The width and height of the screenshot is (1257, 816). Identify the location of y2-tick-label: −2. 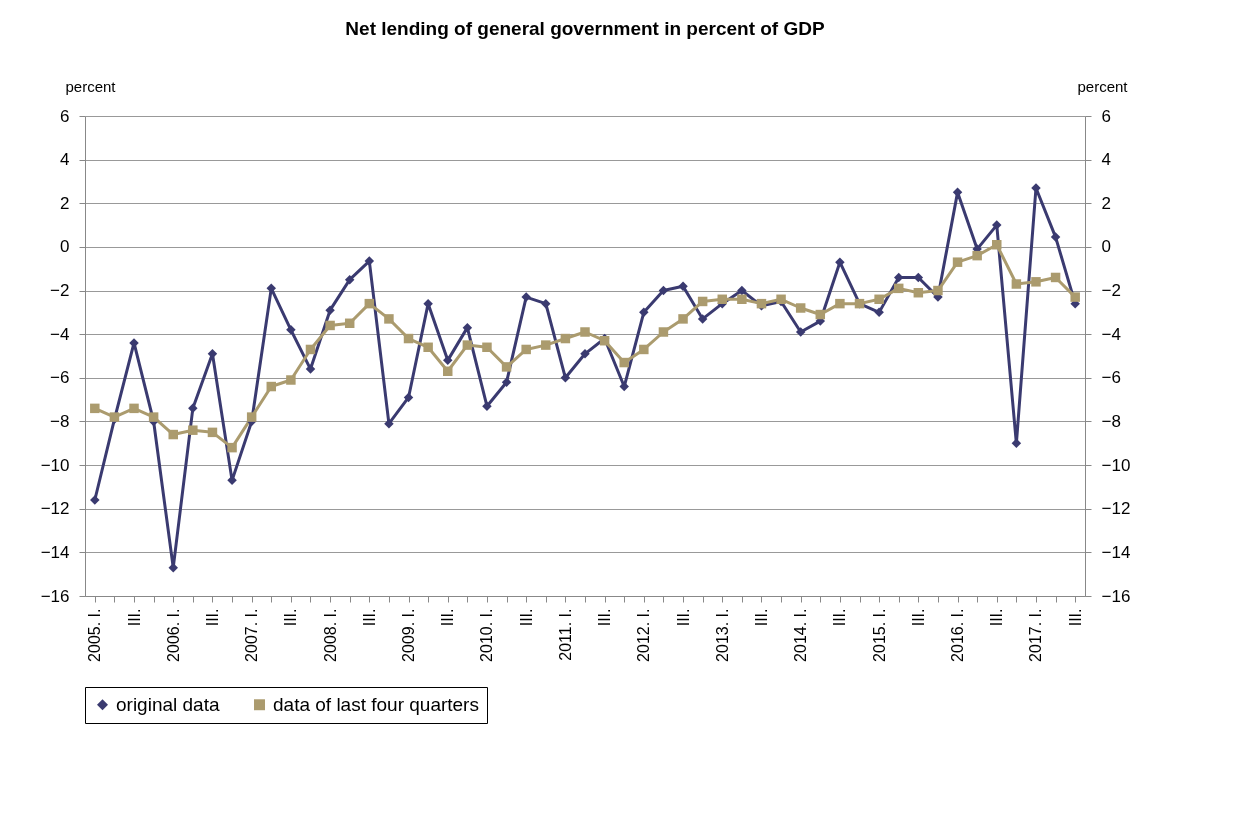
(1111, 291).